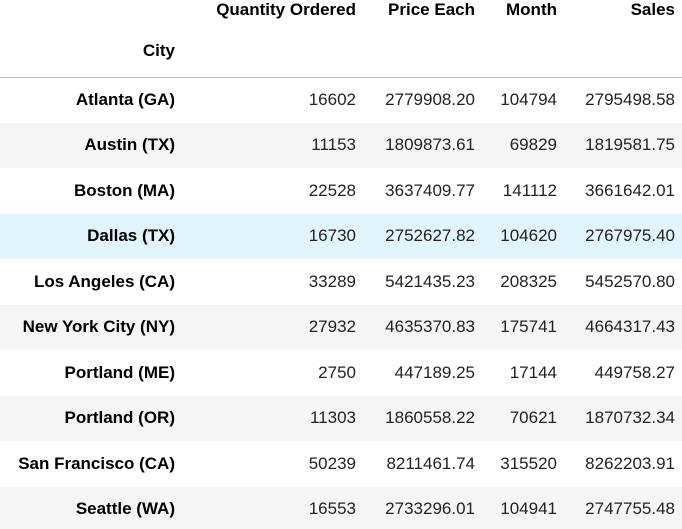 The image size is (682, 529). Describe the element at coordinates (124, 190) in the screenshot. I see `row-index-city: Boston (MA)` at that location.